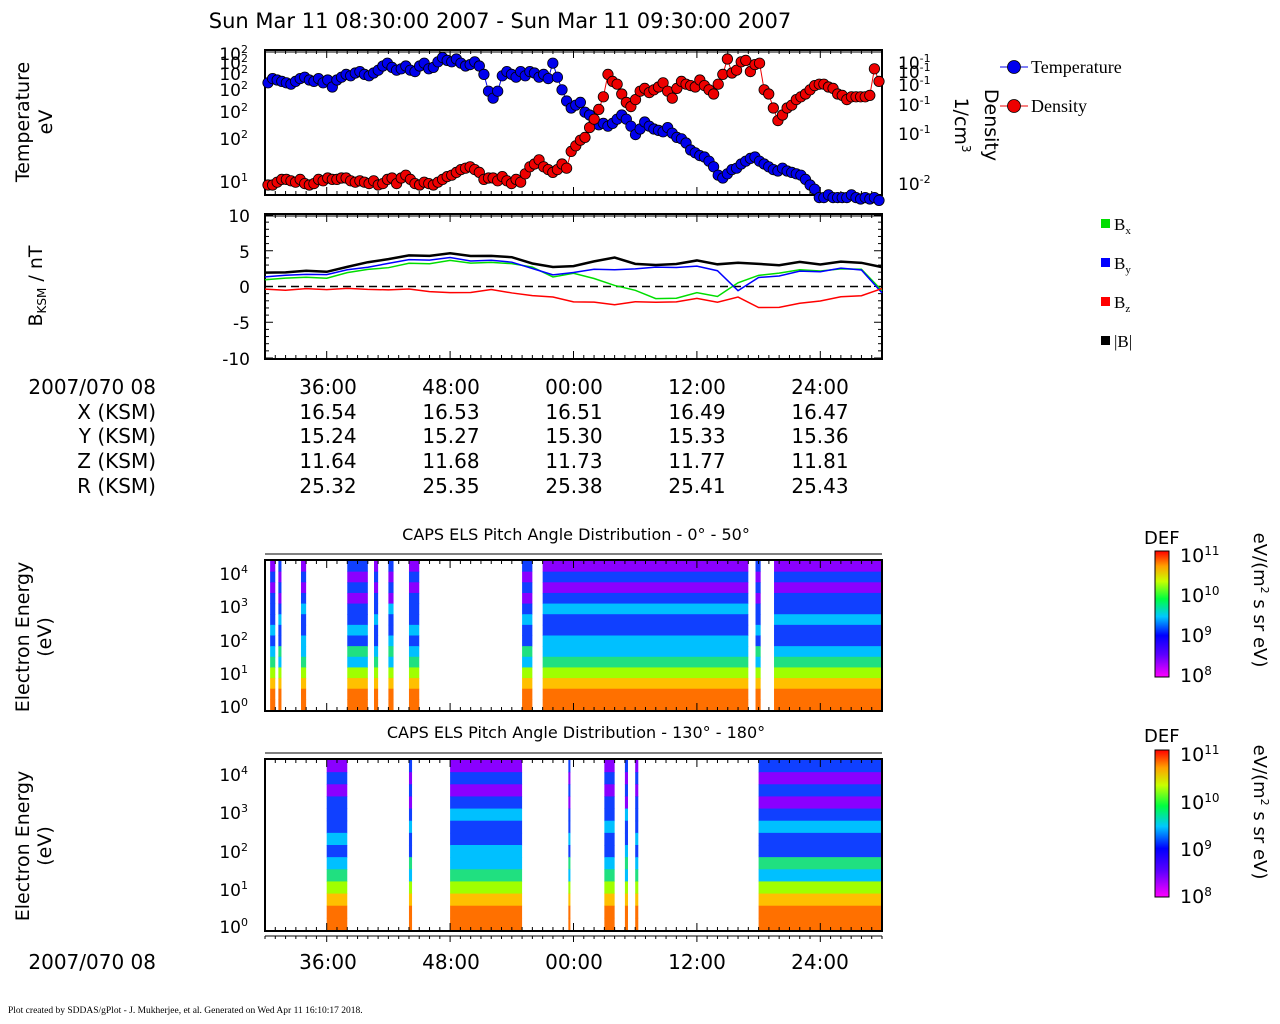  Describe the element at coordinates (578, 288) in the screenshot. I see `magnetic-field-panel: 10 5 0 -5 -10 BKSM / nT Bx By Bz |B|` at that location.